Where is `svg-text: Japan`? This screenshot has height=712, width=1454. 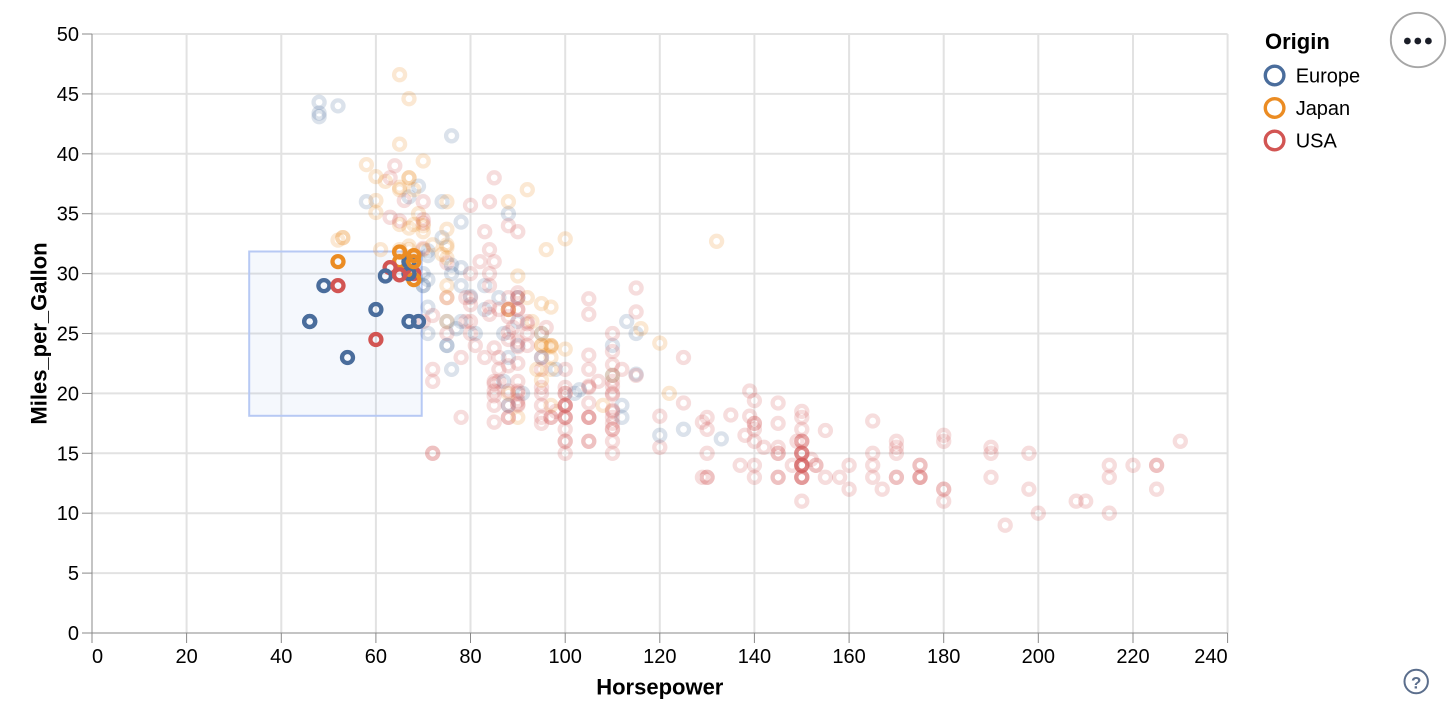 svg-text: Japan is located at coordinates (1323, 109).